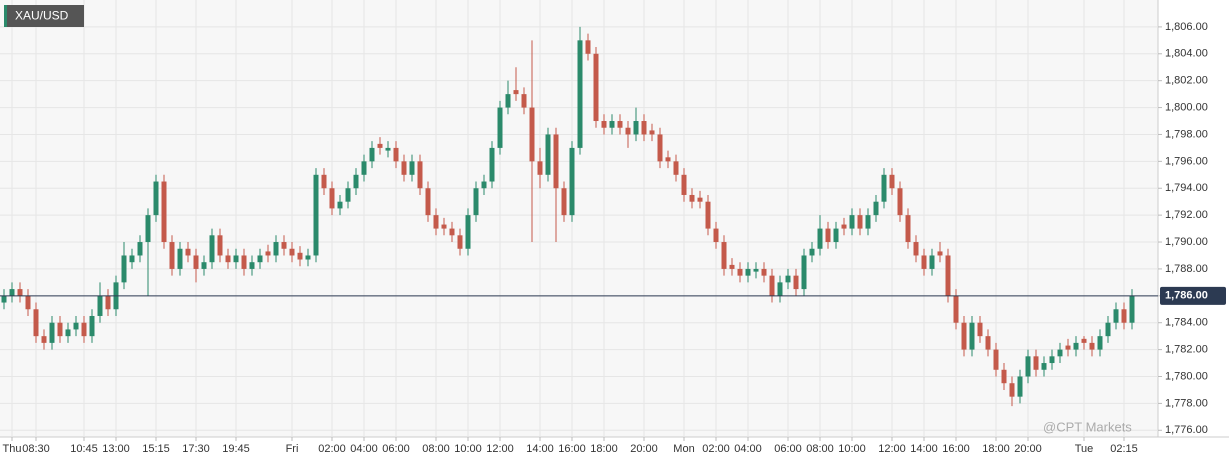 This screenshot has height=460, width=1229. I want to click on current-price-box, so click(1193, 295).